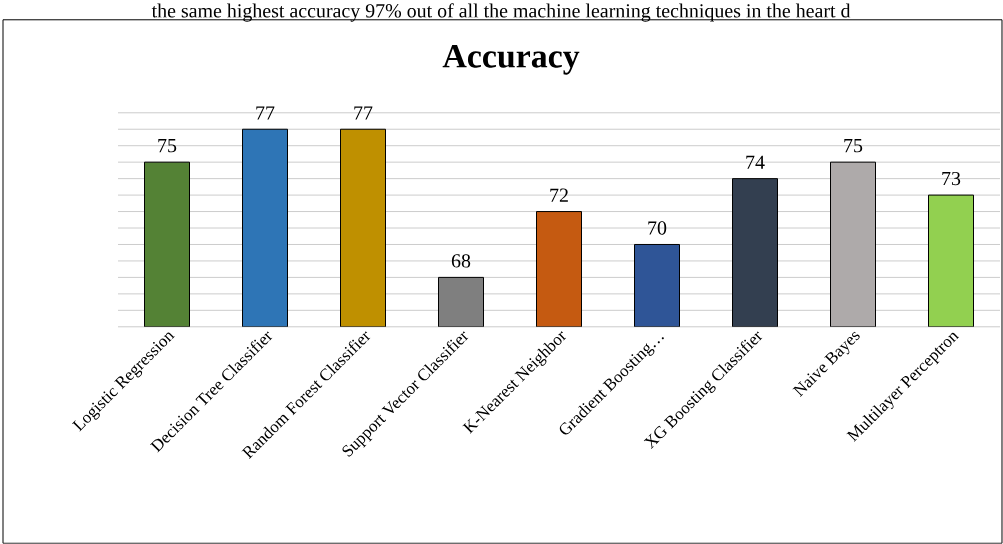 The height and width of the screenshot is (544, 1003). Describe the element at coordinates (951, 179) in the screenshot. I see `data-label: 73` at that location.